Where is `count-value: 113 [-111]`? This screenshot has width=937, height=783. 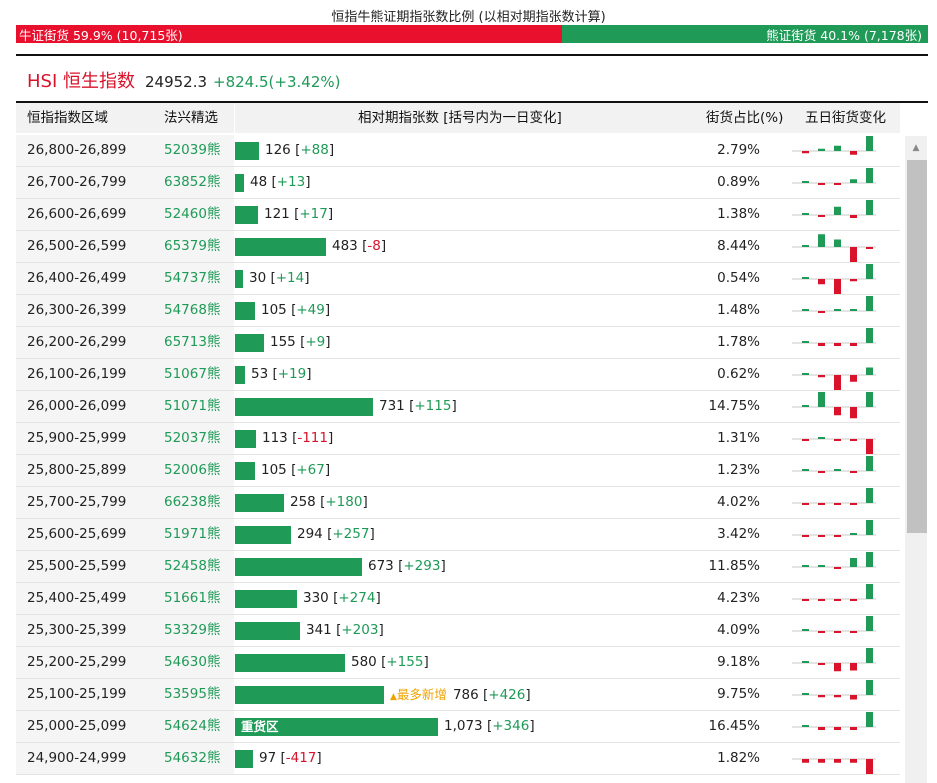 count-value: 113 [-111] is located at coordinates (298, 438).